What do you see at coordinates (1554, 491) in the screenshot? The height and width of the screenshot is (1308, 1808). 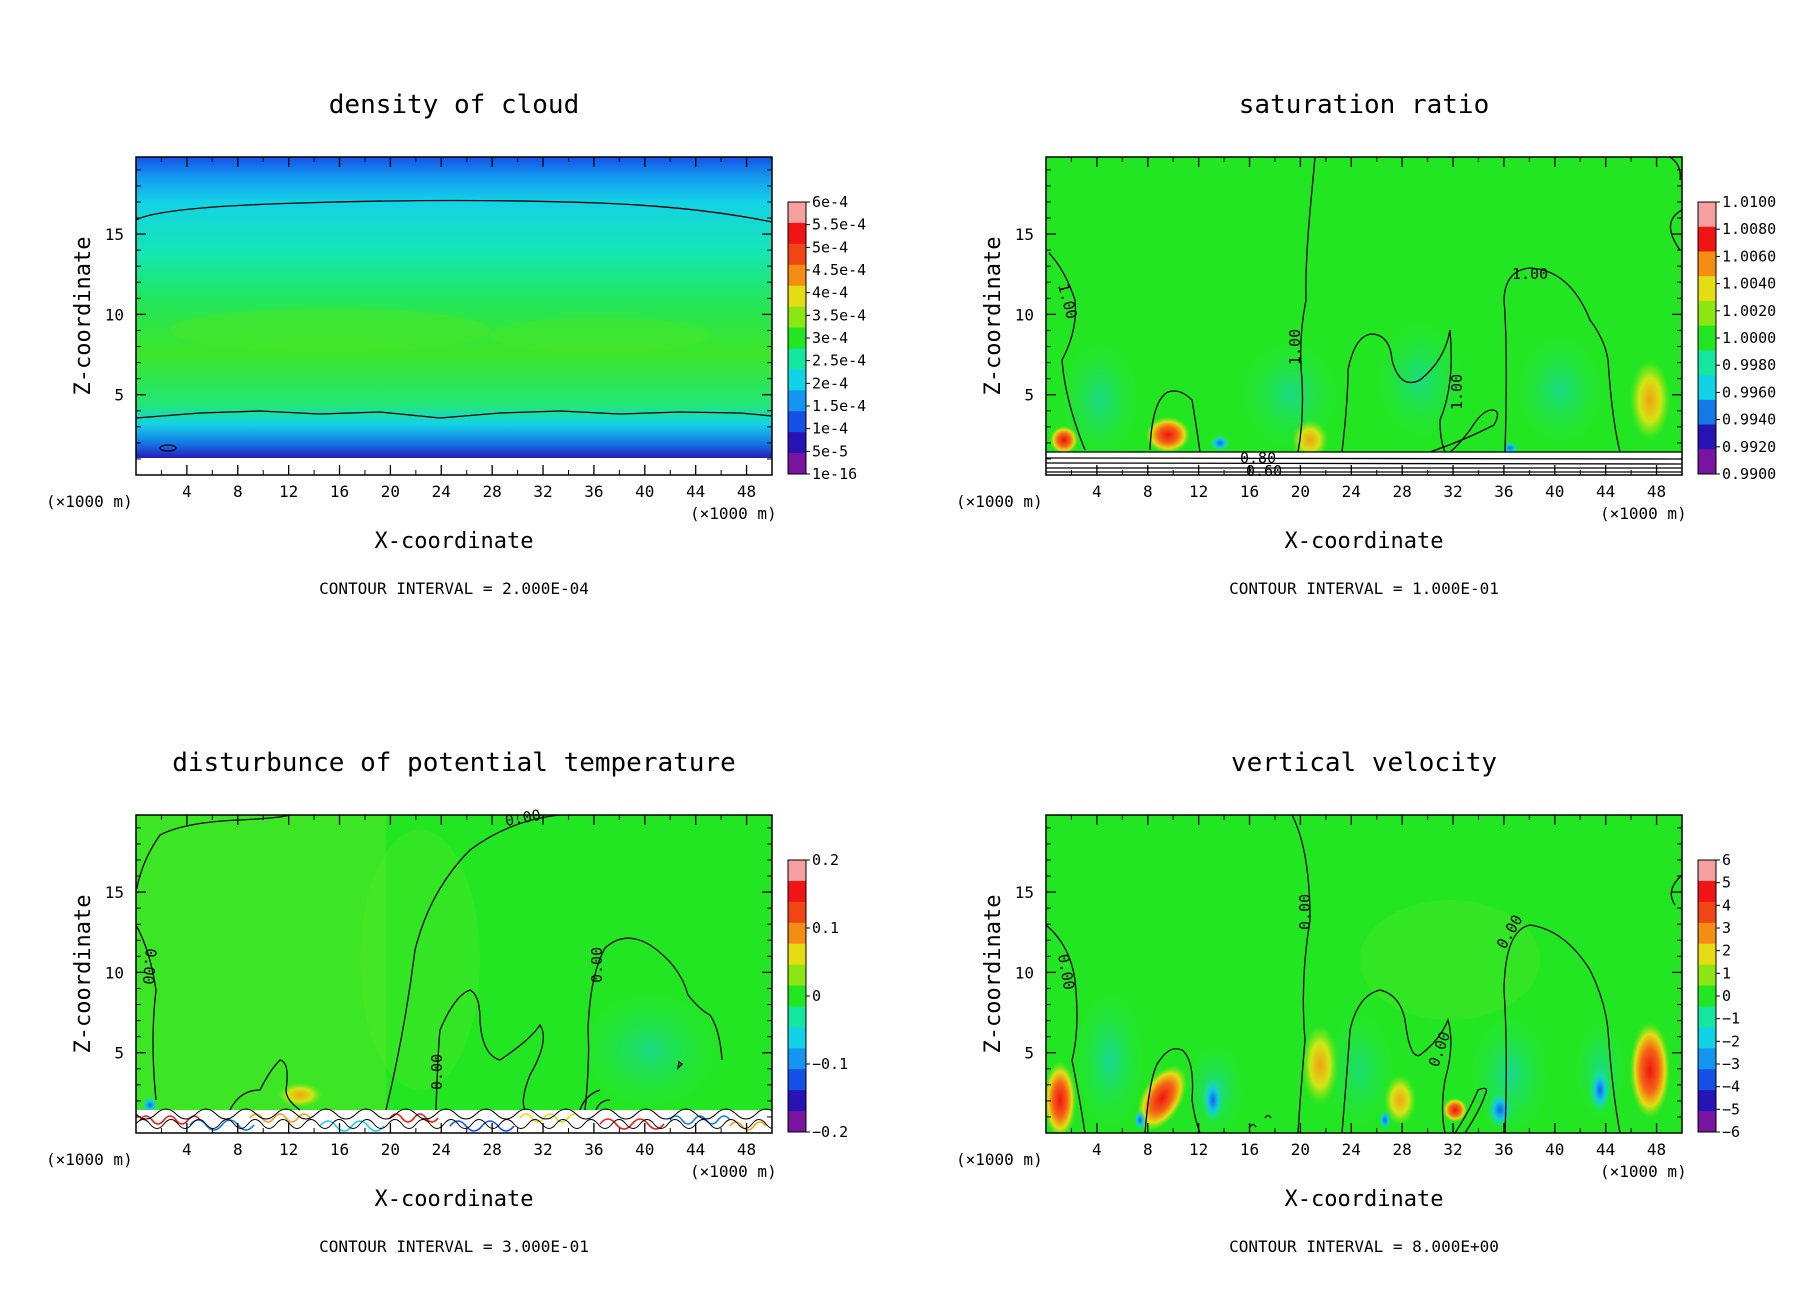 I see `x-tick-label: 40` at bounding box center [1554, 491].